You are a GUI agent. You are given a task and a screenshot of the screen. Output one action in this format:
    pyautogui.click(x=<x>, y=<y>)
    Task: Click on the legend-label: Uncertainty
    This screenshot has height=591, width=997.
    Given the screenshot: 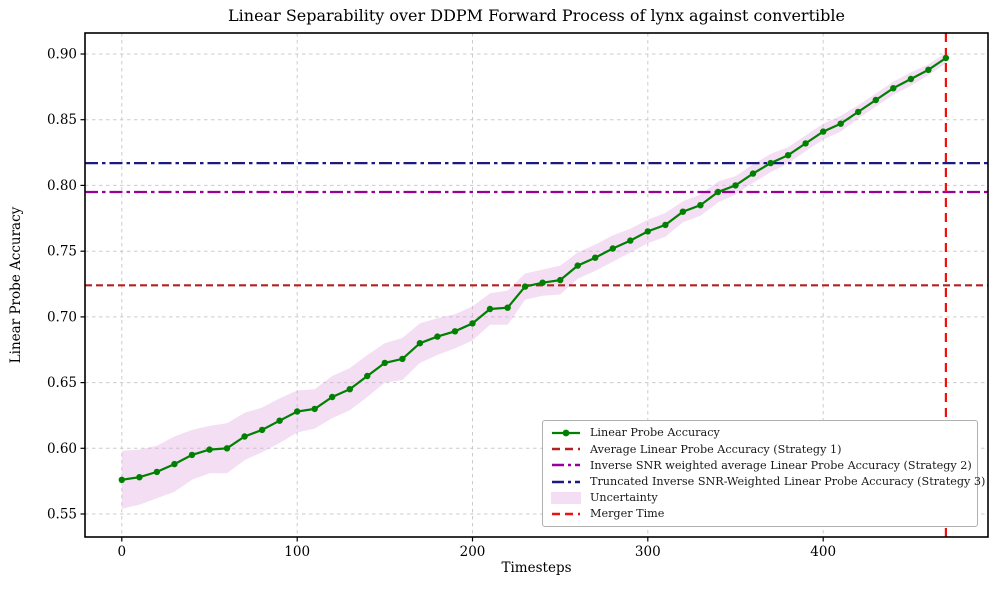 What is the action you would take?
    pyautogui.click(x=624, y=498)
    